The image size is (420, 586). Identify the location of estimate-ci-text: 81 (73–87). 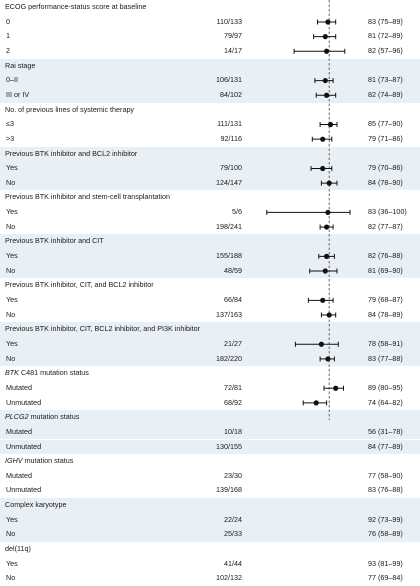
(385, 80).